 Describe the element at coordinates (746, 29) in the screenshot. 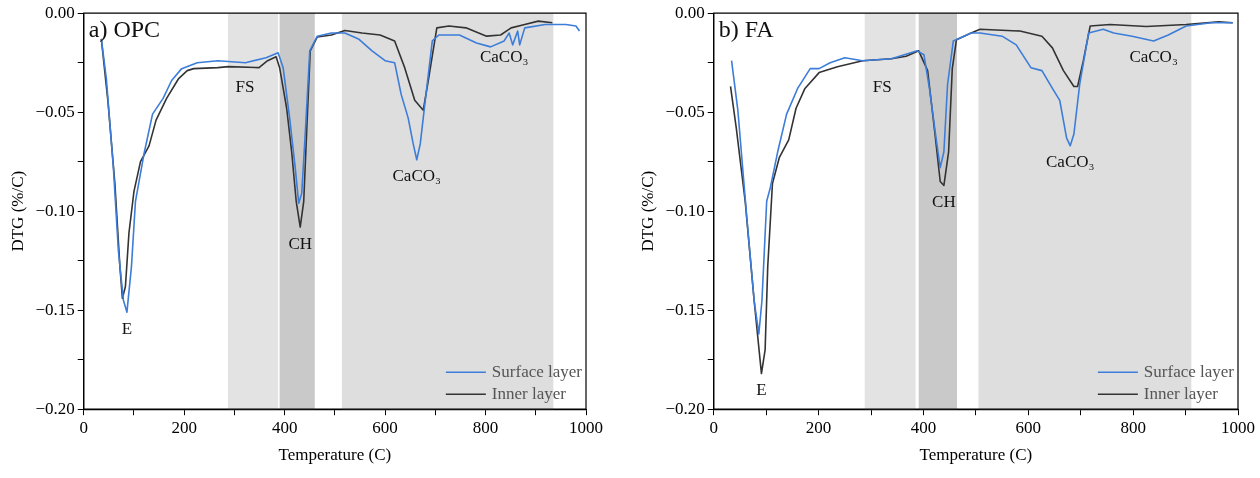

I see `chart-title: b) FA` at that location.